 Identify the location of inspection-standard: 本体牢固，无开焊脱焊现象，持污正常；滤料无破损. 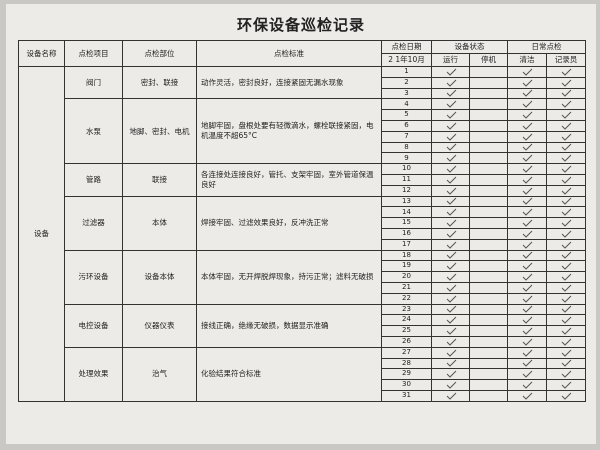
(289, 277).